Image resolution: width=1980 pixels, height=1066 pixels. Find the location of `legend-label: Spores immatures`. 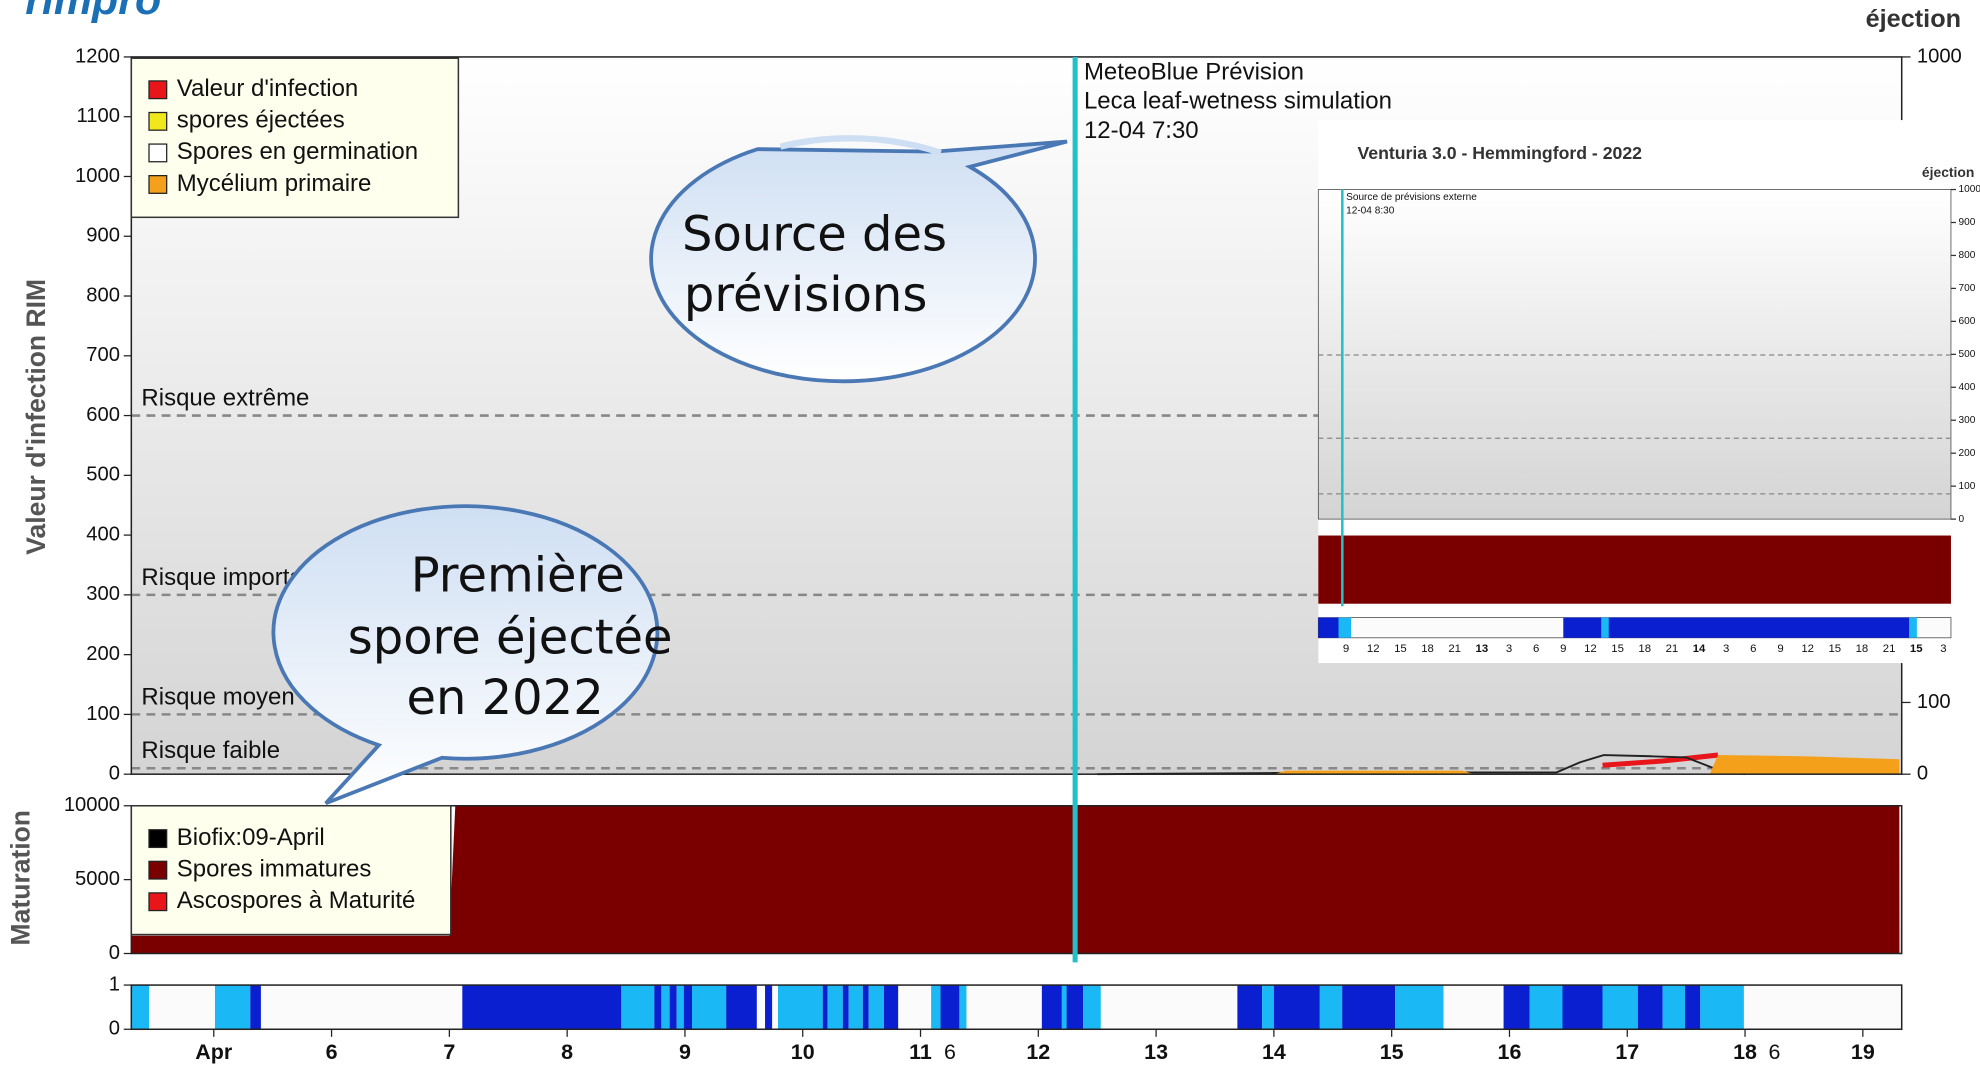

legend-label: Spores immatures is located at coordinates (274, 868).